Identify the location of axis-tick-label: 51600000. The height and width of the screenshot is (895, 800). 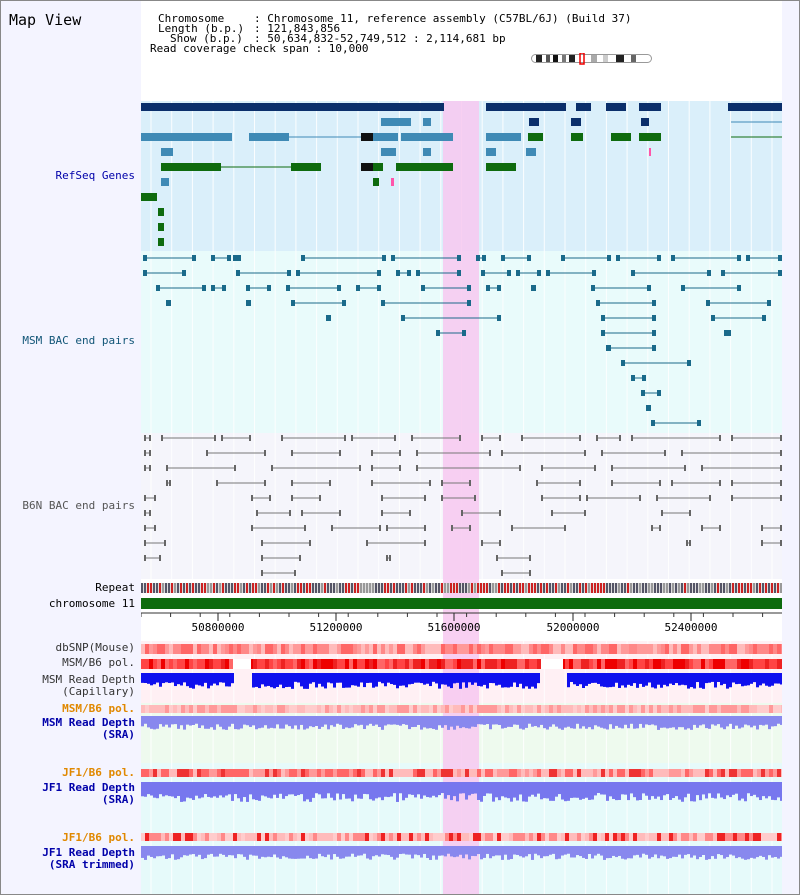
(454, 627).